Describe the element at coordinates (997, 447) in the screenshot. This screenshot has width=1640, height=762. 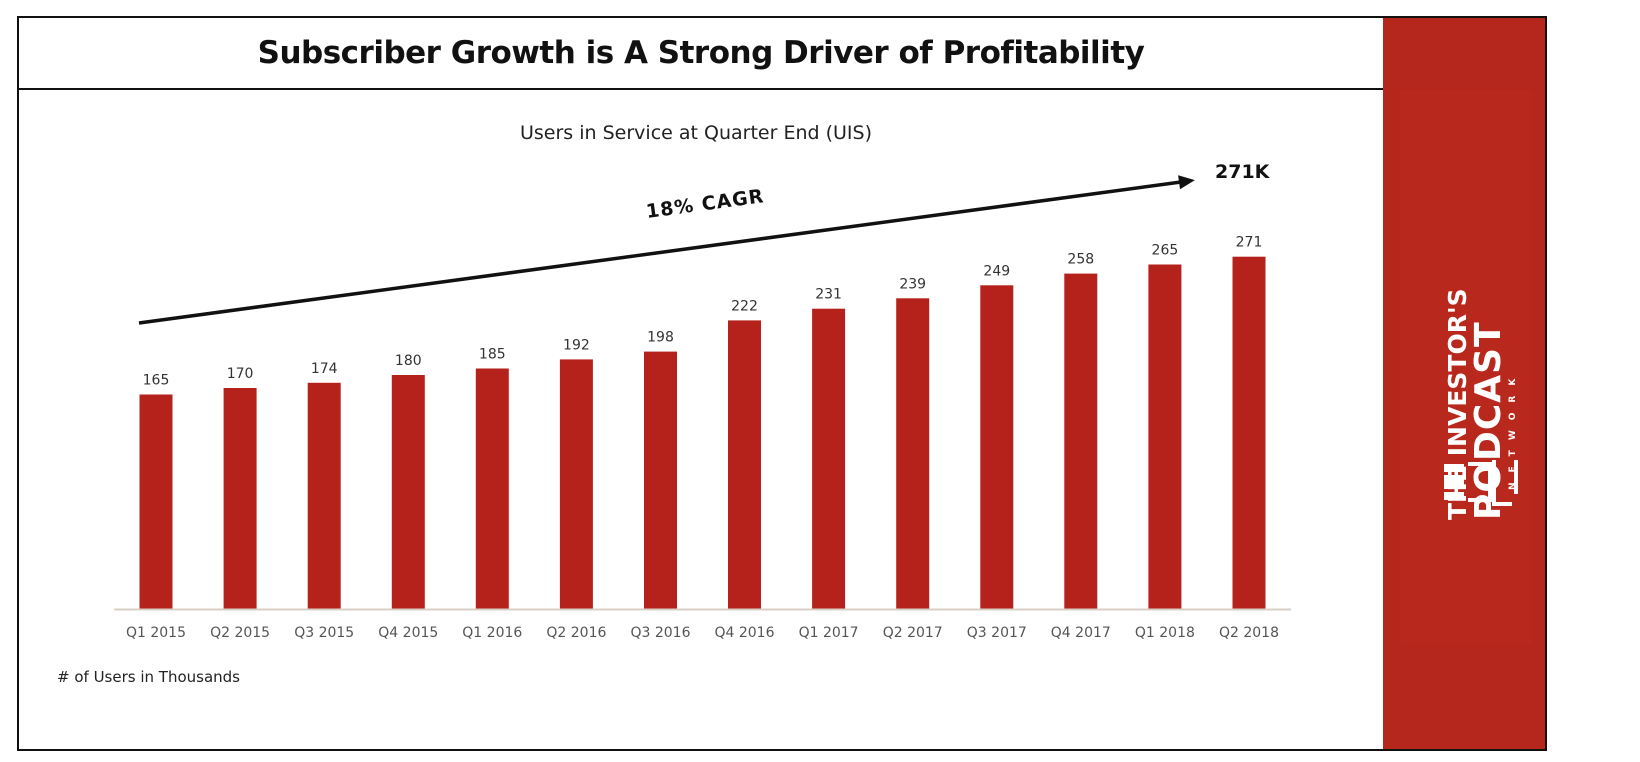
I see `bar-q3-2017` at that location.